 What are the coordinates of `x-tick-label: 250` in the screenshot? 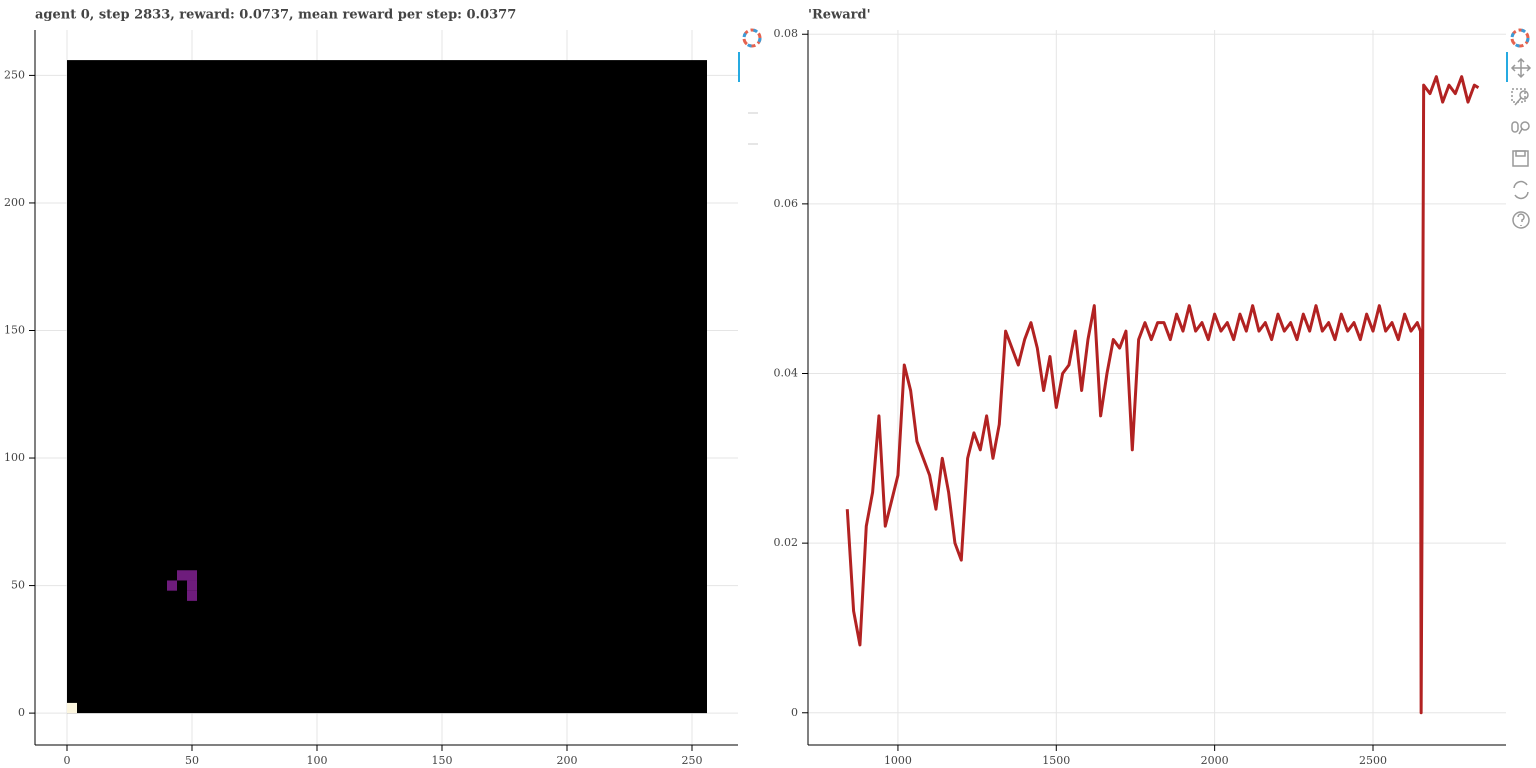 It's located at (692, 760).